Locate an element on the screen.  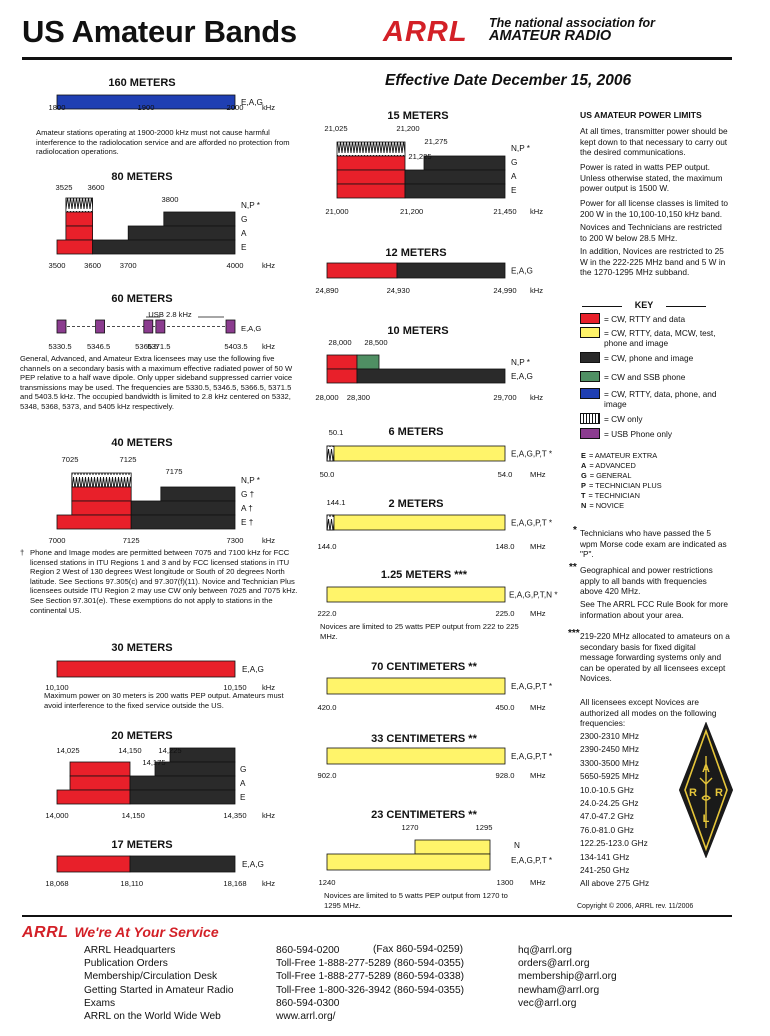
key-label: = CW, RTTY and data is located at coordinates (645, 319).